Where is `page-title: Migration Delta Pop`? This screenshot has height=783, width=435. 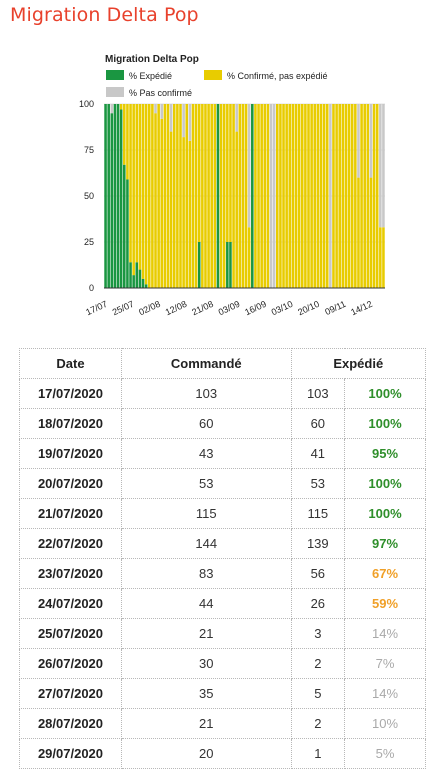
page-title: Migration Delta Pop is located at coordinates (104, 15).